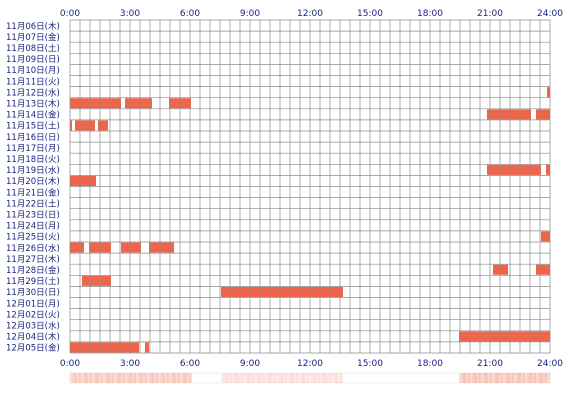  What do you see at coordinates (370, 364) in the screenshot?
I see `hour-tick-bottom-label: 15:00` at bounding box center [370, 364].